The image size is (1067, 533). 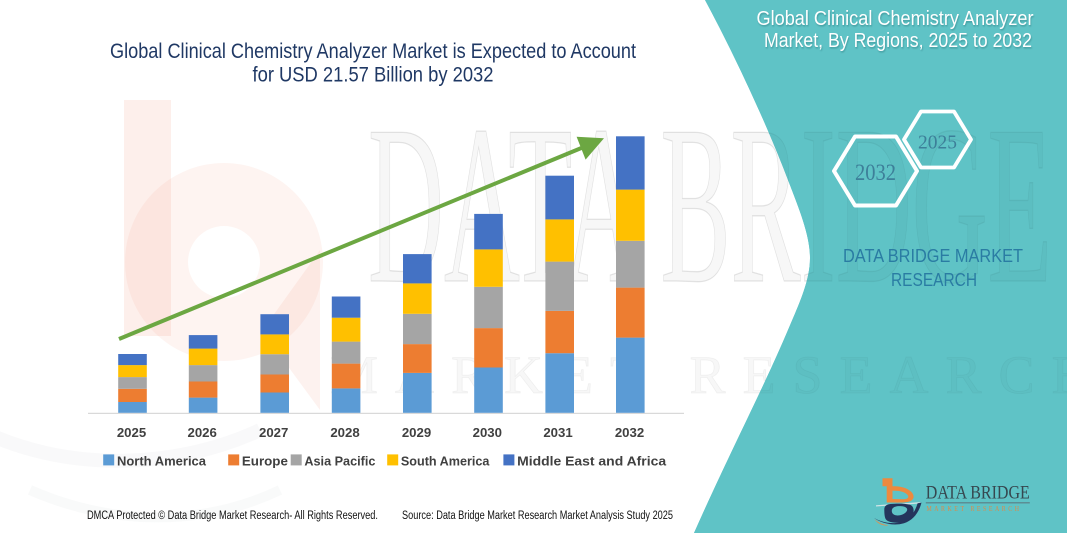 What do you see at coordinates (974, 509) in the screenshot?
I see `svg-text: MARKET RESEARCH` at bounding box center [974, 509].